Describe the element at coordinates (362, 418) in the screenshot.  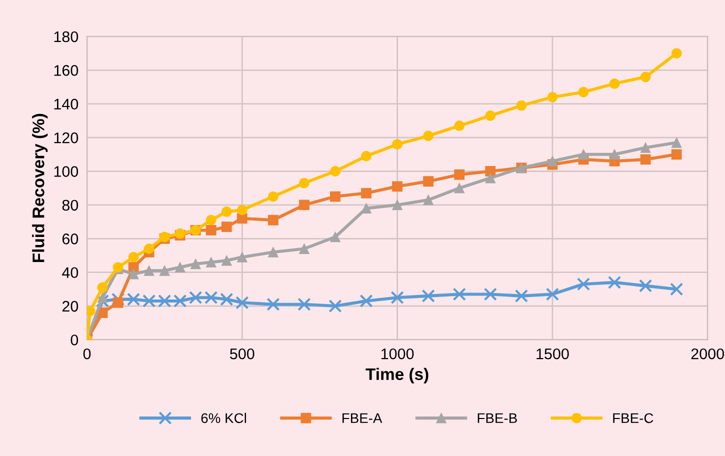
I see `legend-label: FBE-A` at that location.